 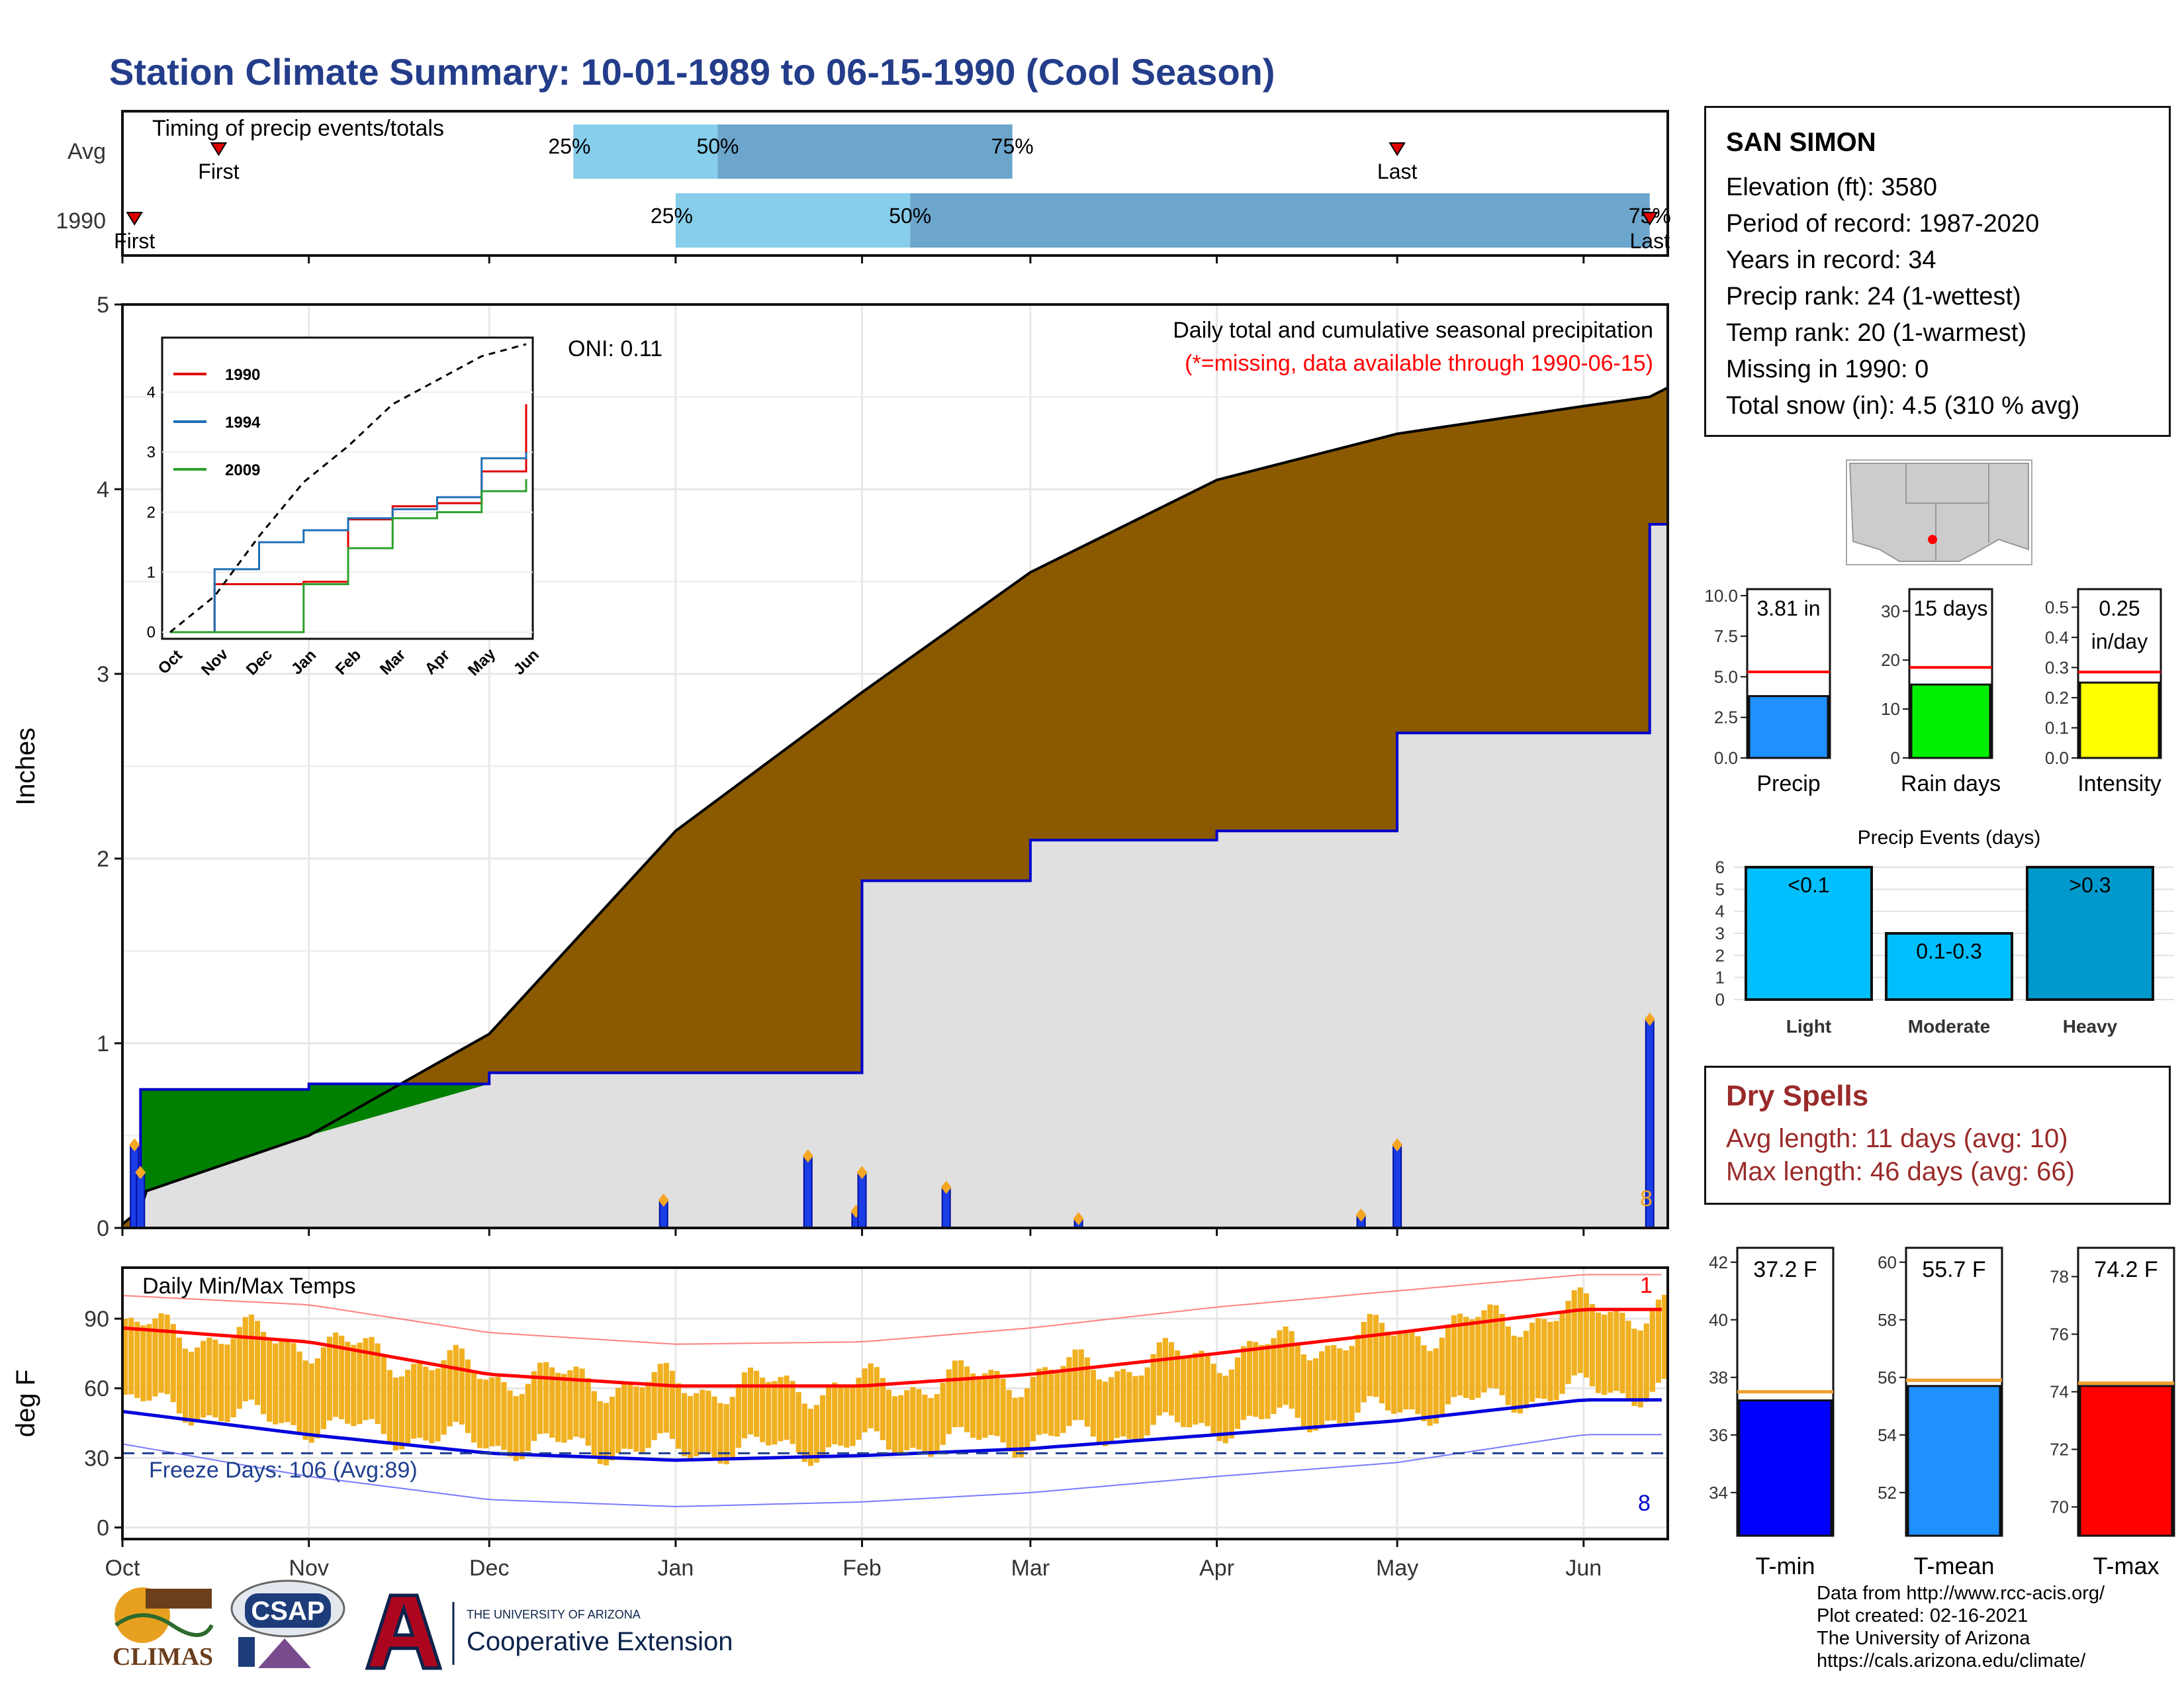 What do you see at coordinates (2126, 1269) in the screenshot?
I see `temp-bar-value-label: 74.2 F` at bounding box center [2126, 1269].